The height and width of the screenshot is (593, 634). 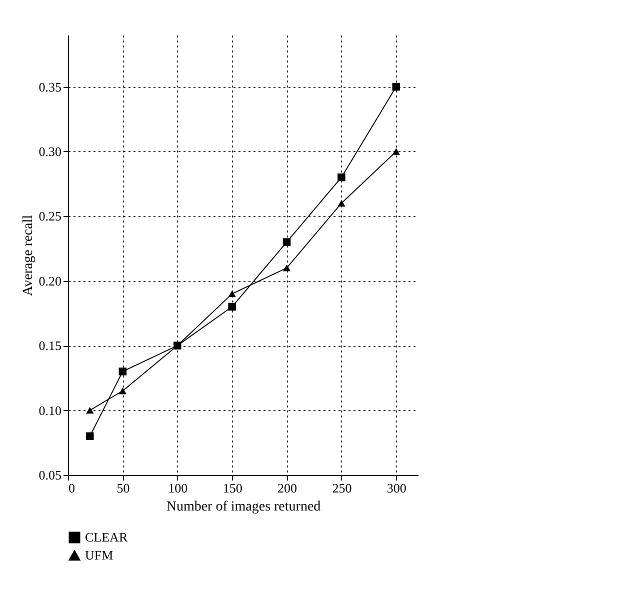 What do you see at coordinates (50, 280) in the screenshot?
I see `y-tick-label: 0.20` at bounding box center [50, 280].